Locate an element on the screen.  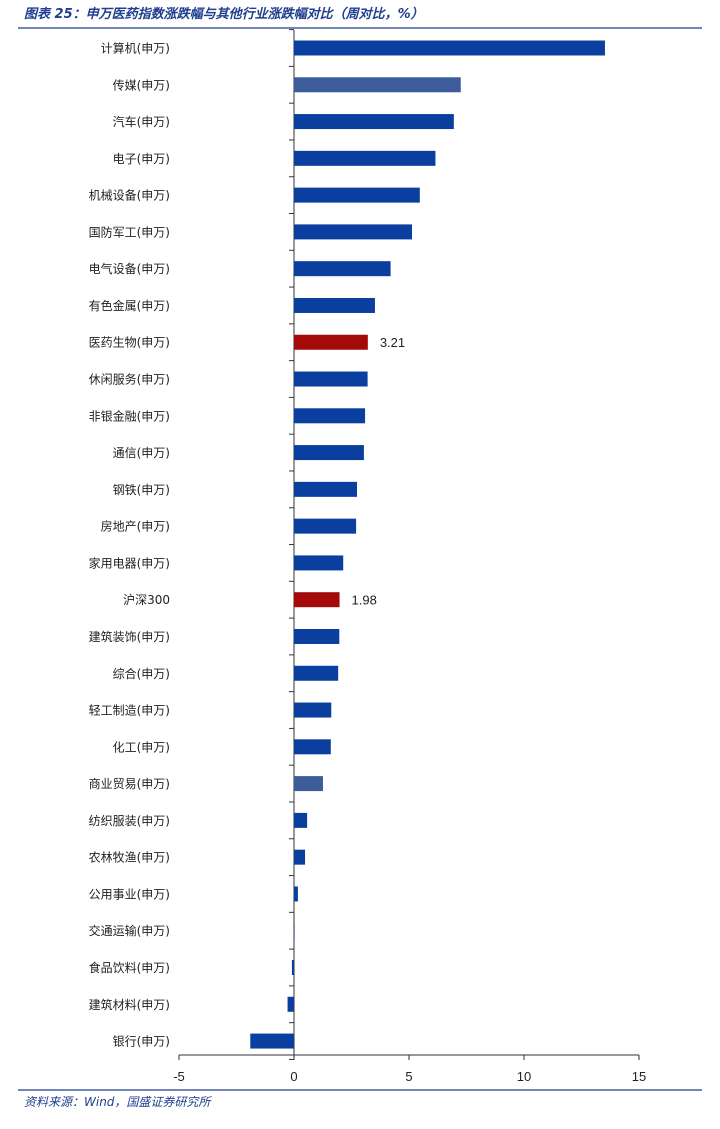
category-label: 非银金融(申万) is located at coordinates (129, 415).